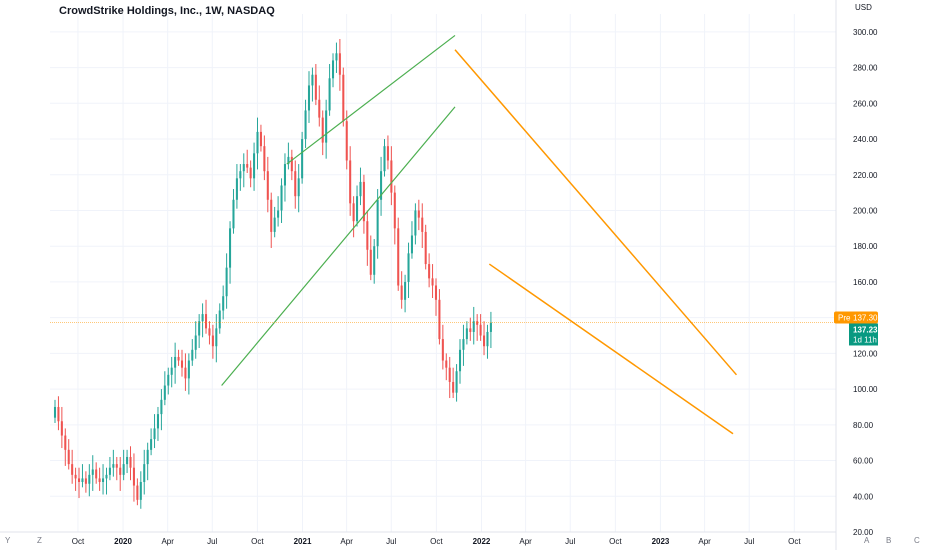  What do you see at coordinates (863, 532) in the screenshot?
I see `y-tick-label: 20.00` at bounding box center [863, 532].